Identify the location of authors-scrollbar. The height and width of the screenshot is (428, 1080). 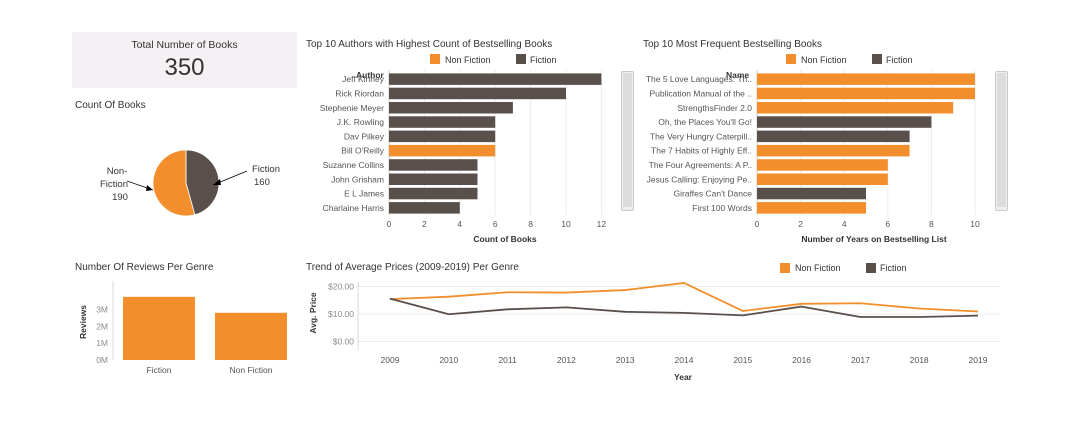
(627, 141).